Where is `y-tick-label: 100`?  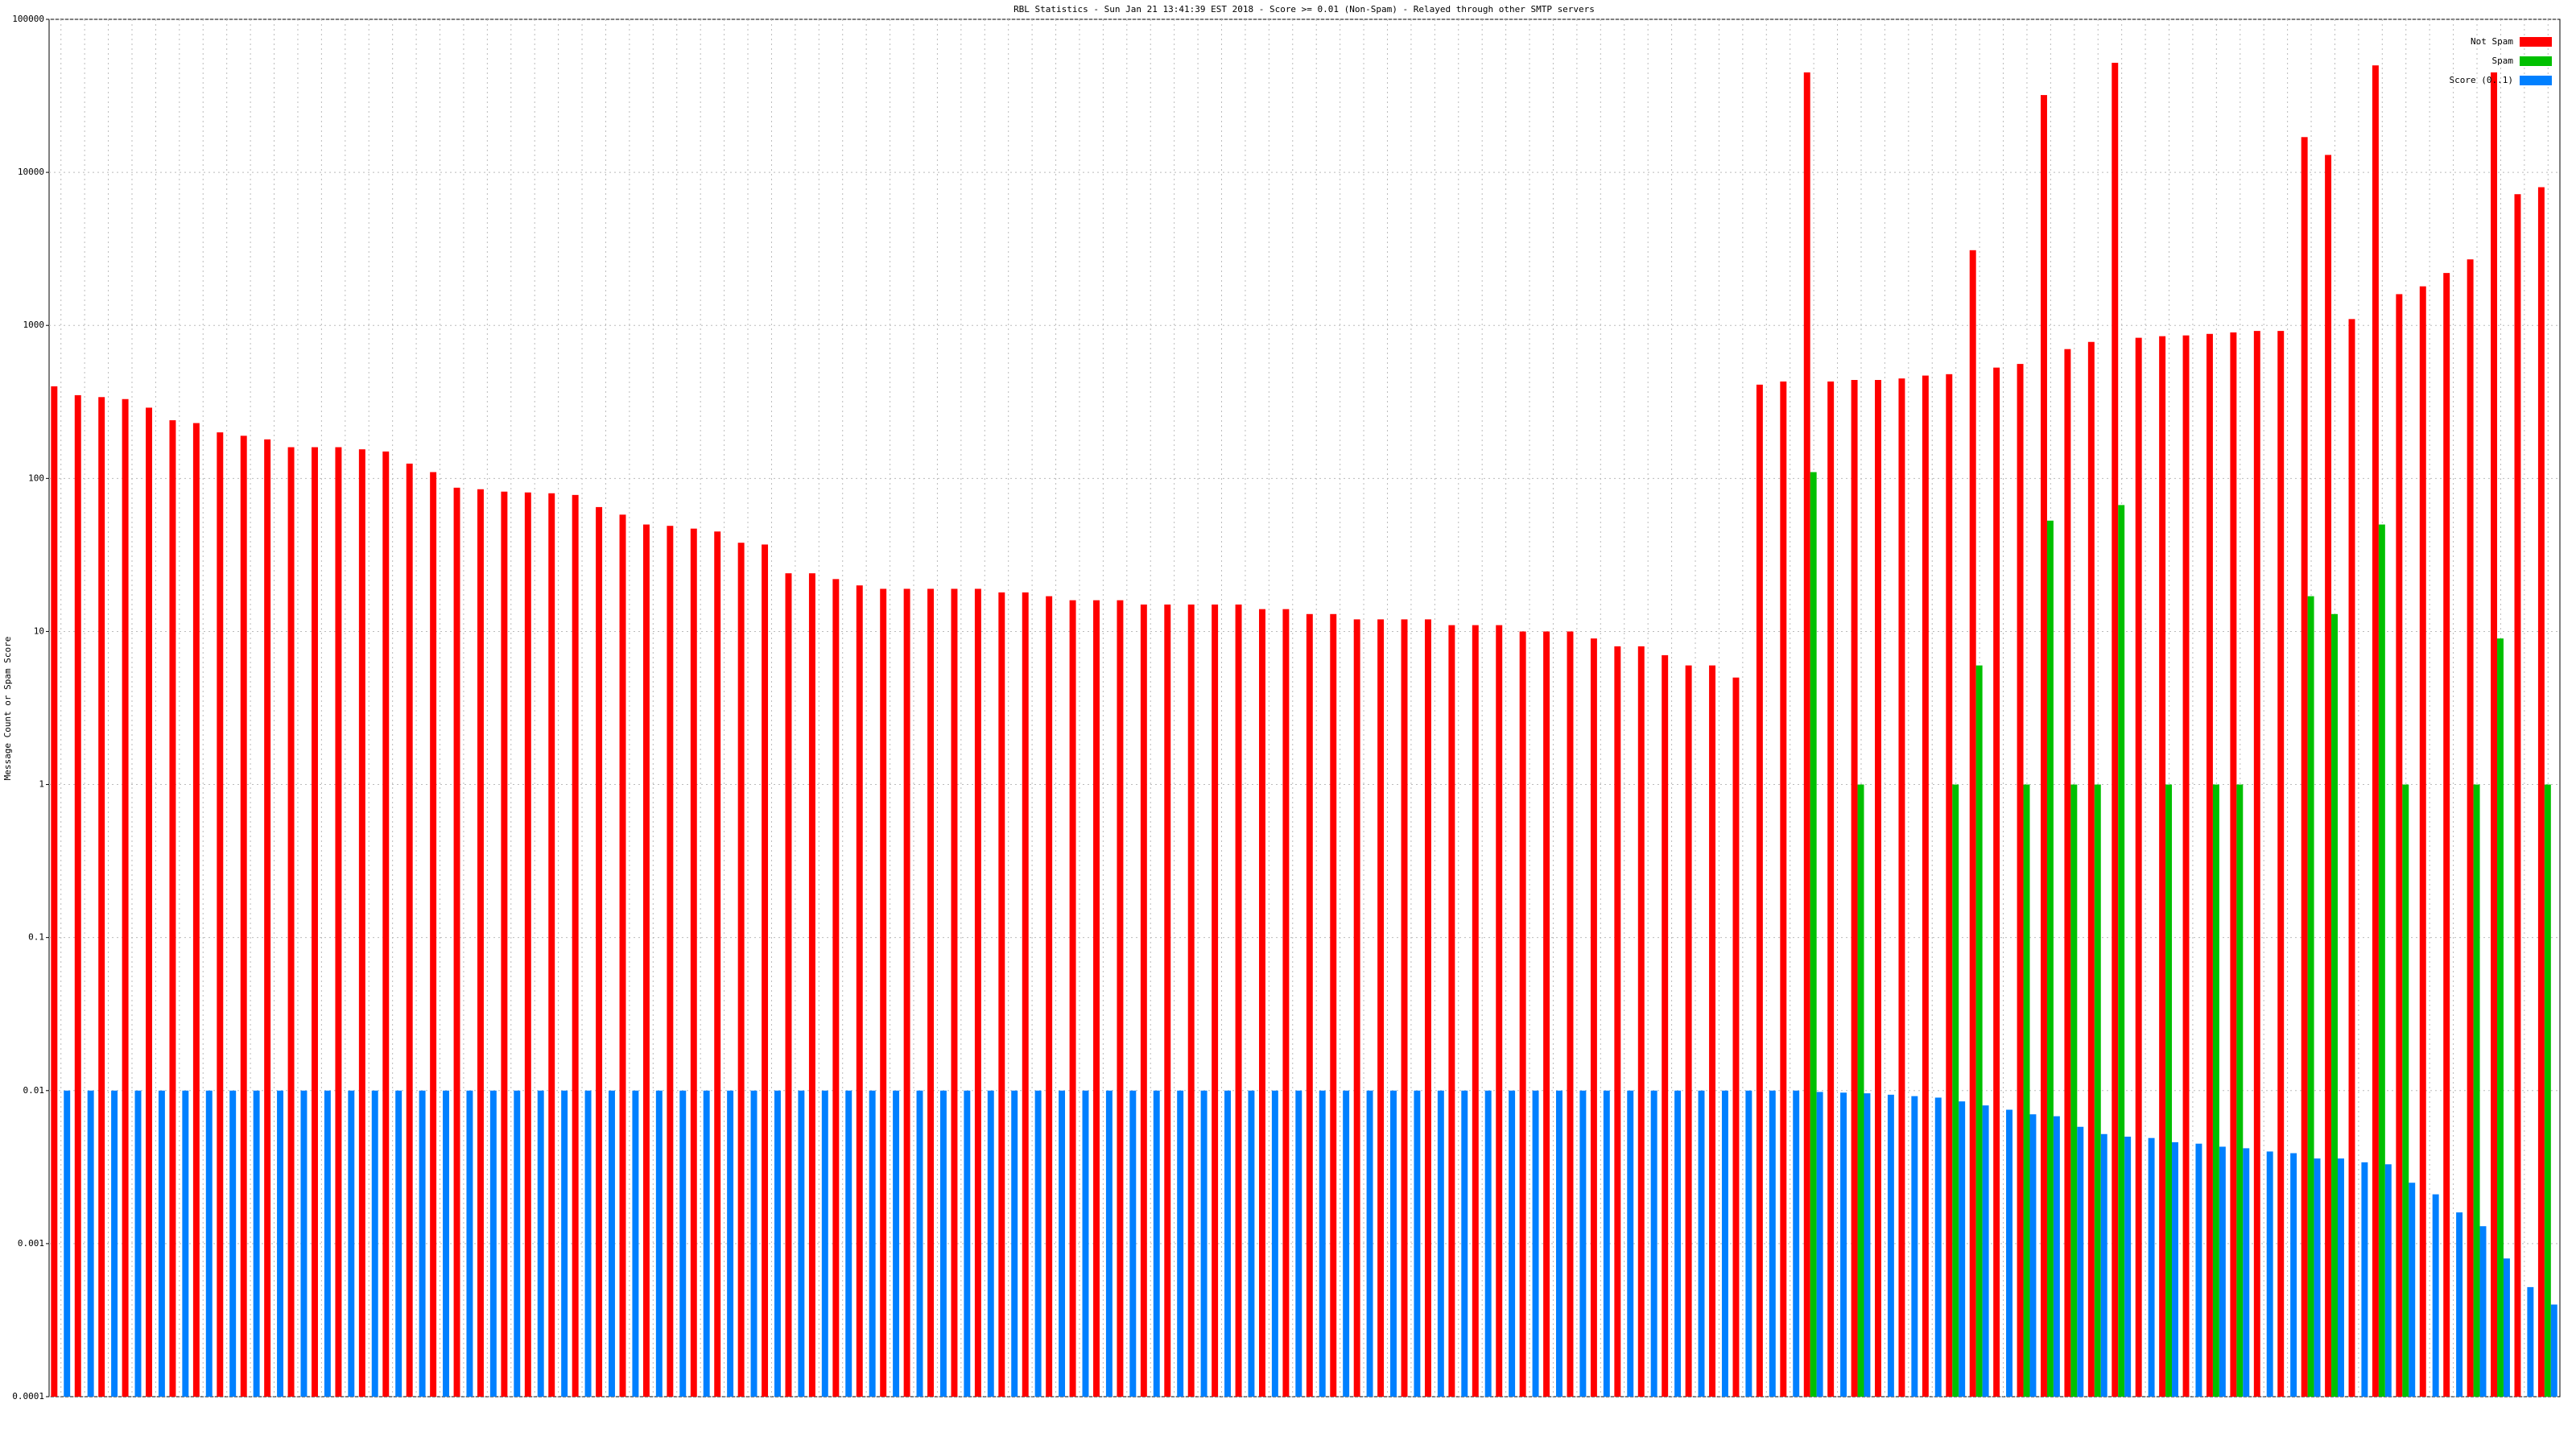 y-tick-label: 100 is located at coordinates (36, 478).